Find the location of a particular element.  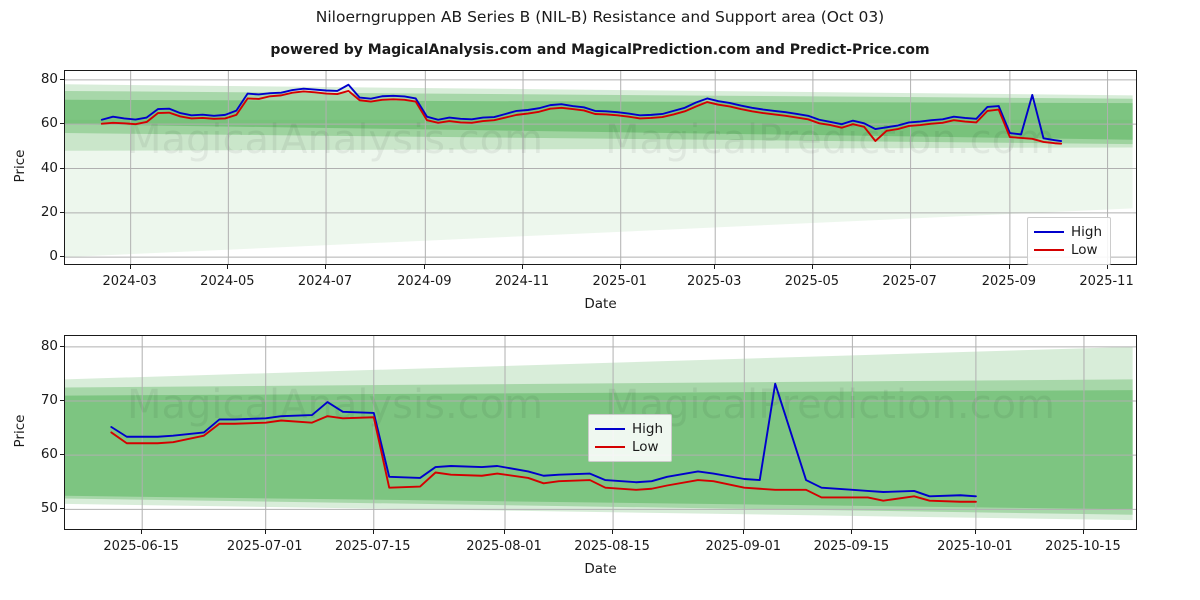

x-axis-tick-label: 2025-01 is located at coordinates (619, 281).